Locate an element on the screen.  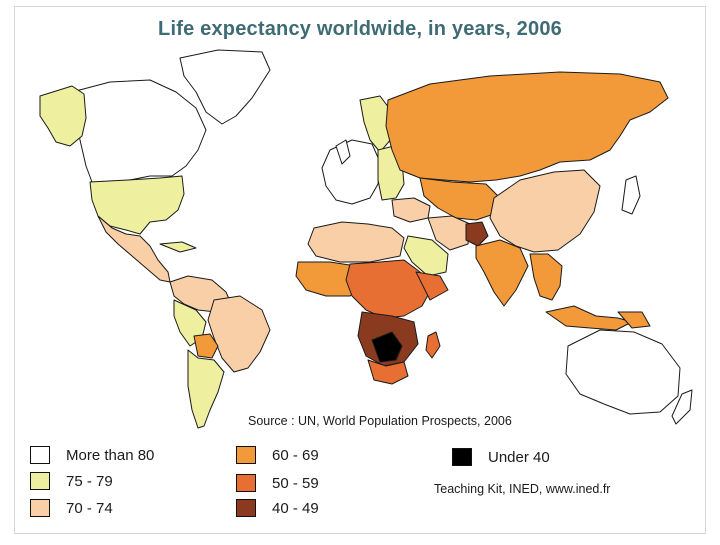
legend-item-more-than-80: More than 80 is located at coordinates (92, 455).